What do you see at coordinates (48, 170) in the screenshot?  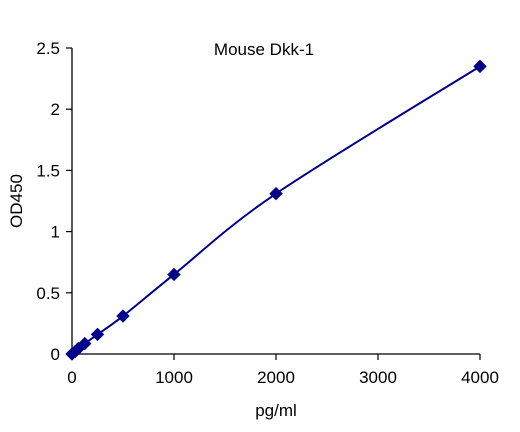 I see `y-tick-label: 1.5` at bounding box center [48, 170].